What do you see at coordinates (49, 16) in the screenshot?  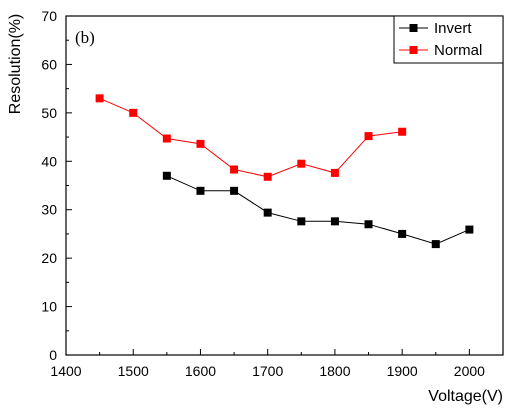 I see `y-tick-label: 70` at bounding box center [49, 16].